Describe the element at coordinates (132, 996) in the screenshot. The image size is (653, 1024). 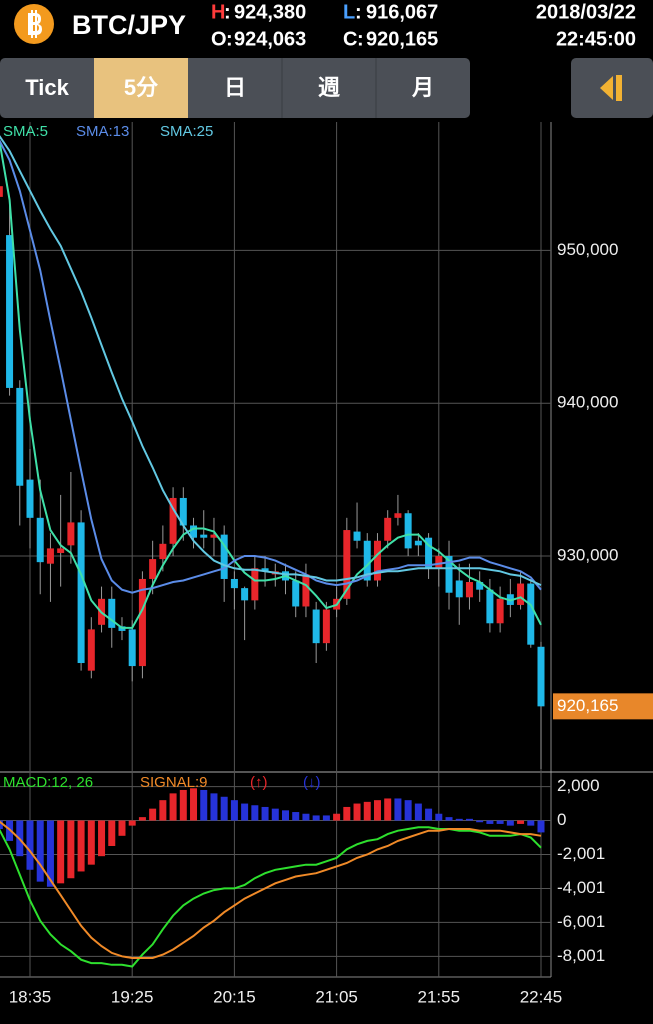
I see `x-tick-label: 19:25` at that location.